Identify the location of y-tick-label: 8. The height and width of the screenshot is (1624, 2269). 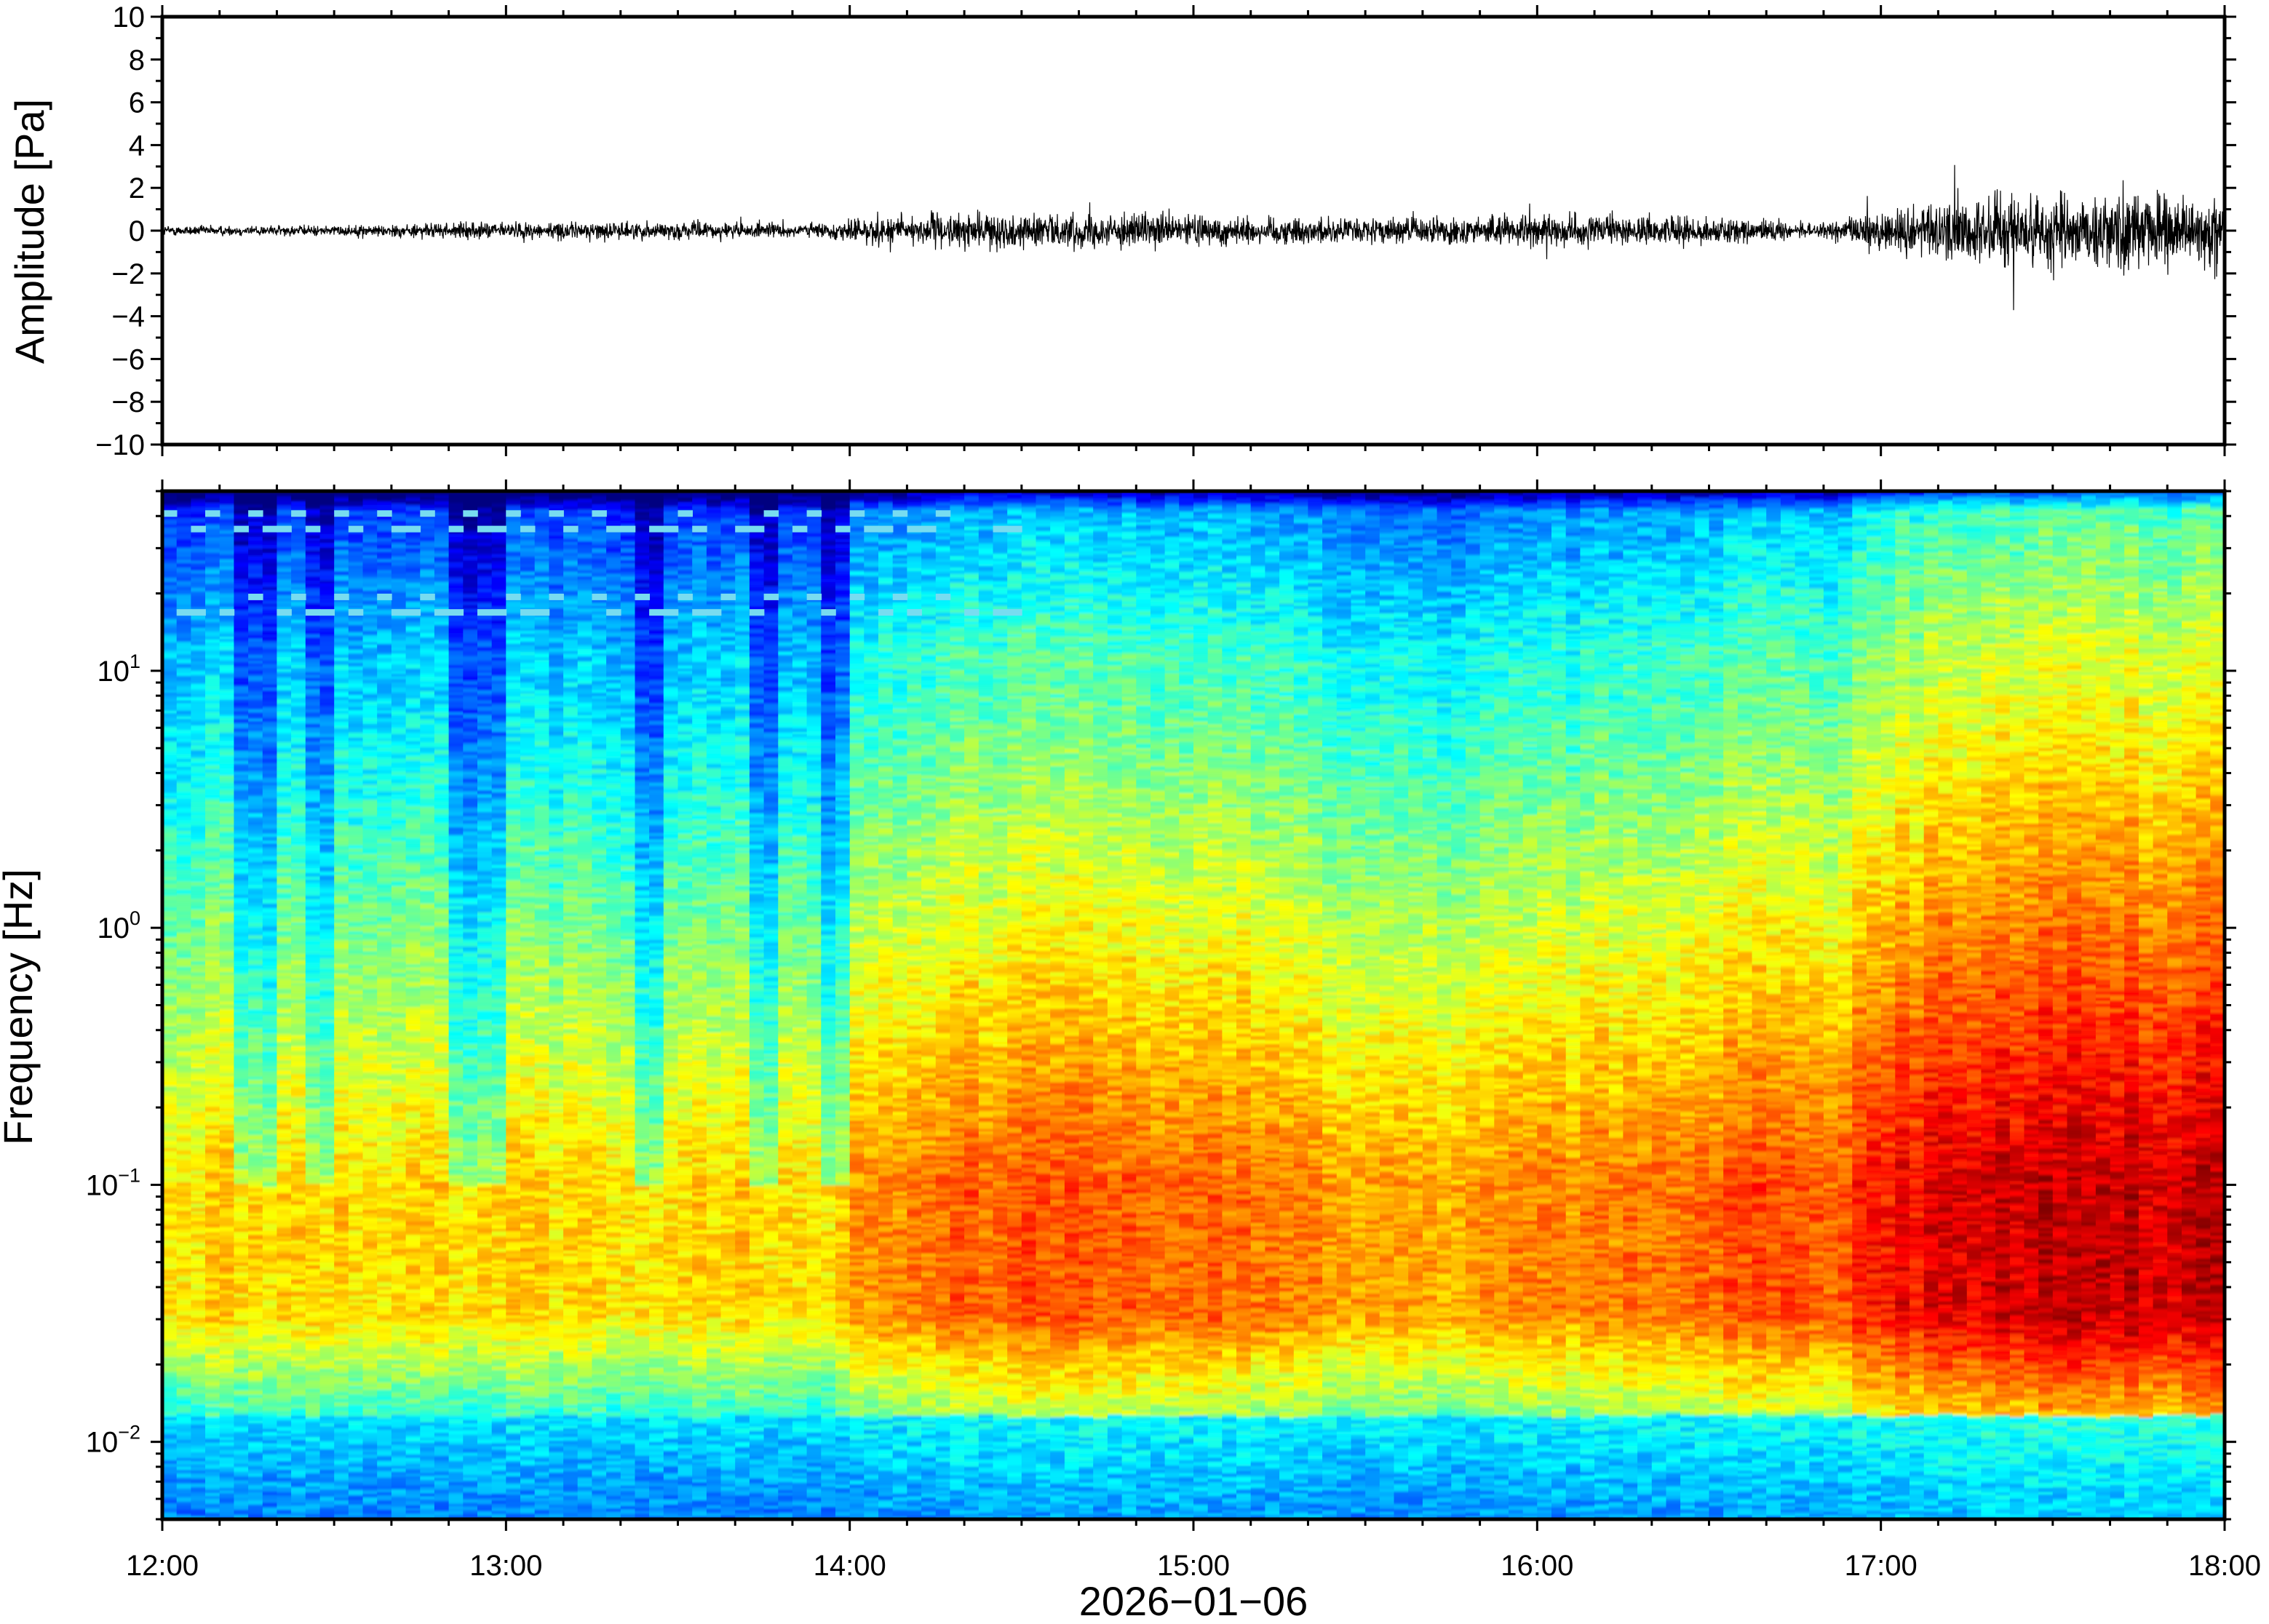
(137, 60).